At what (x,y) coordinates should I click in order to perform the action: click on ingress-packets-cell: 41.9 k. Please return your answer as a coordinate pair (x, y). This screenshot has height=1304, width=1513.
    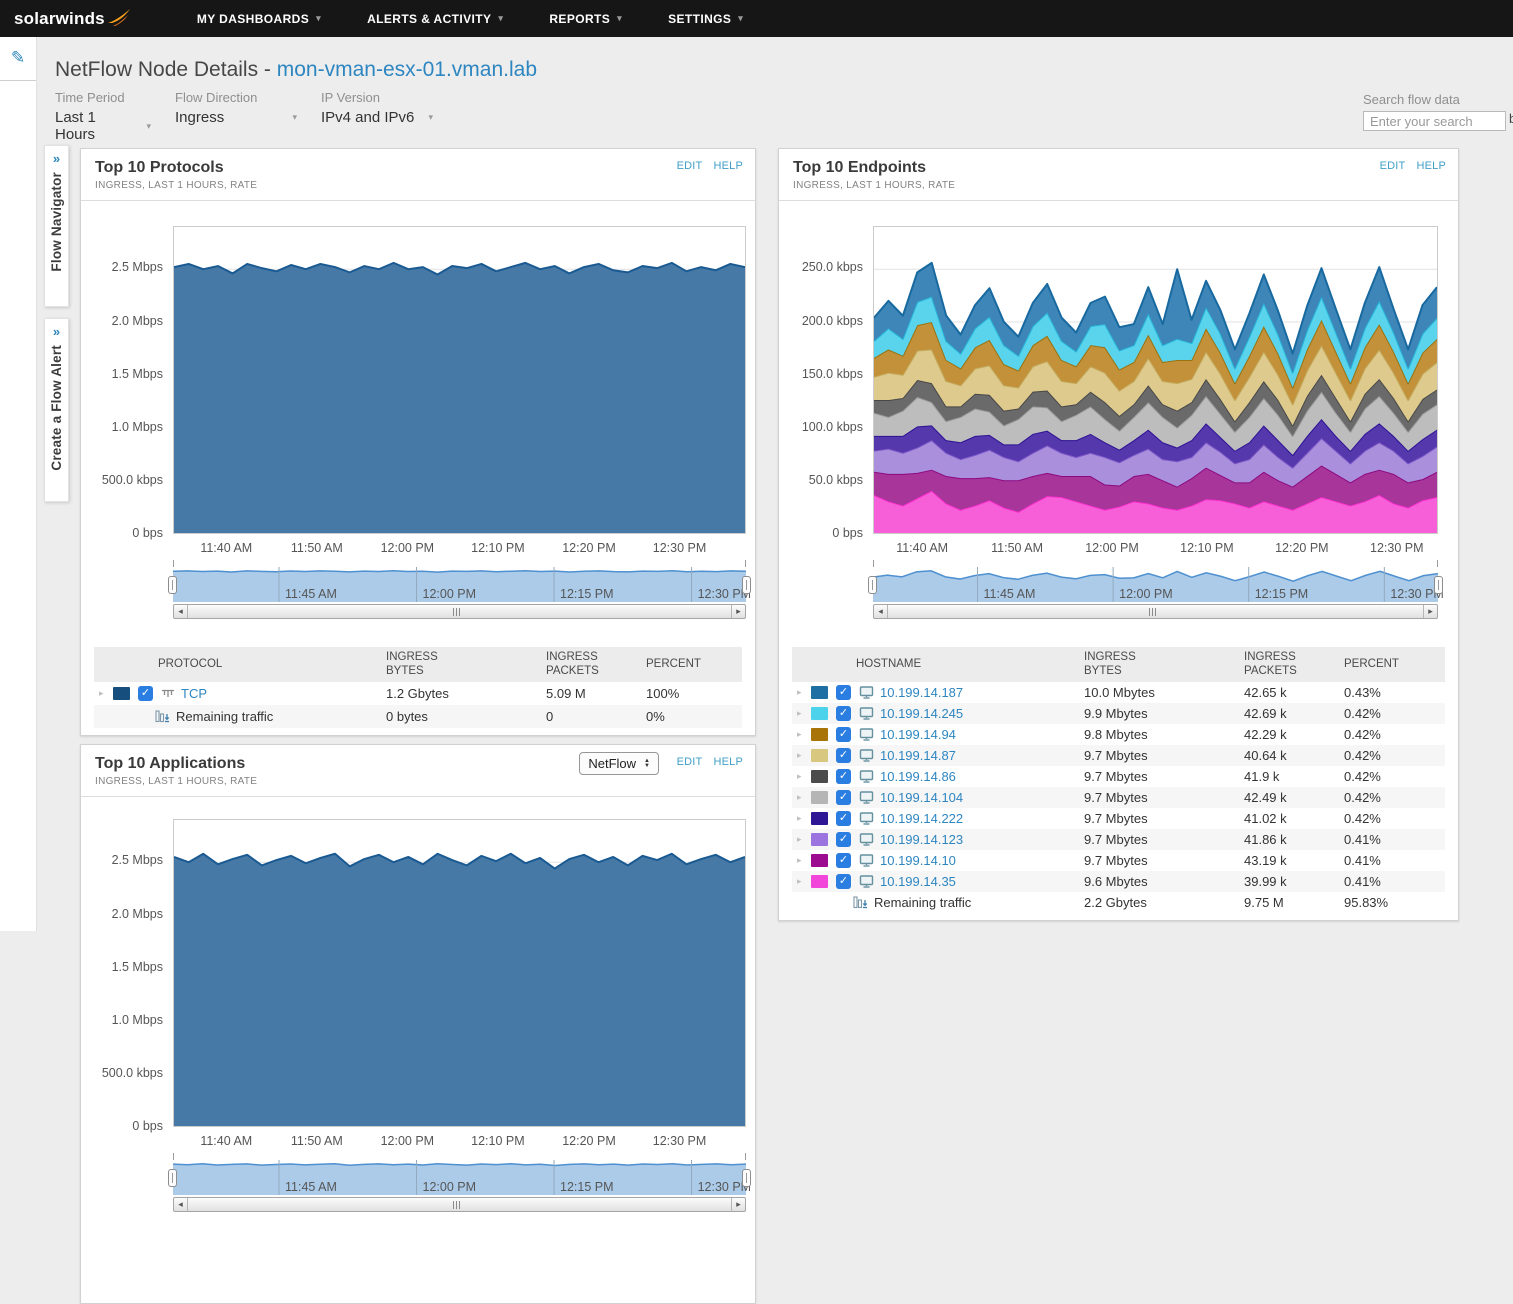
    Looking at the image, I should click on (1262, 776).